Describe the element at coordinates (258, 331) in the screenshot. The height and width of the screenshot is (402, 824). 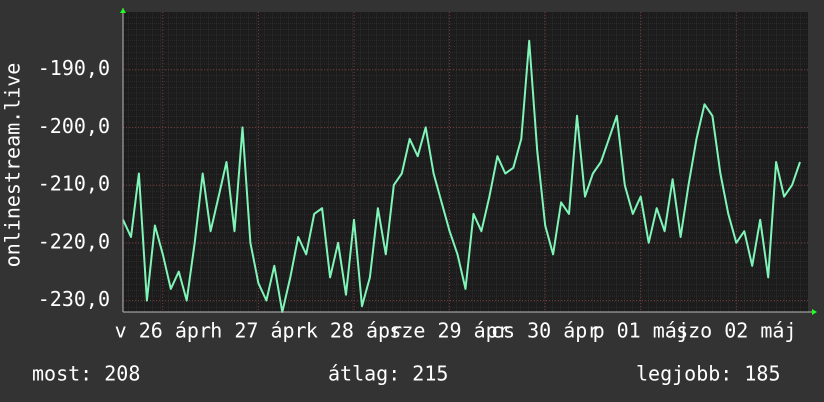
I see `x-tick-label: h 27 ápr` at that location.